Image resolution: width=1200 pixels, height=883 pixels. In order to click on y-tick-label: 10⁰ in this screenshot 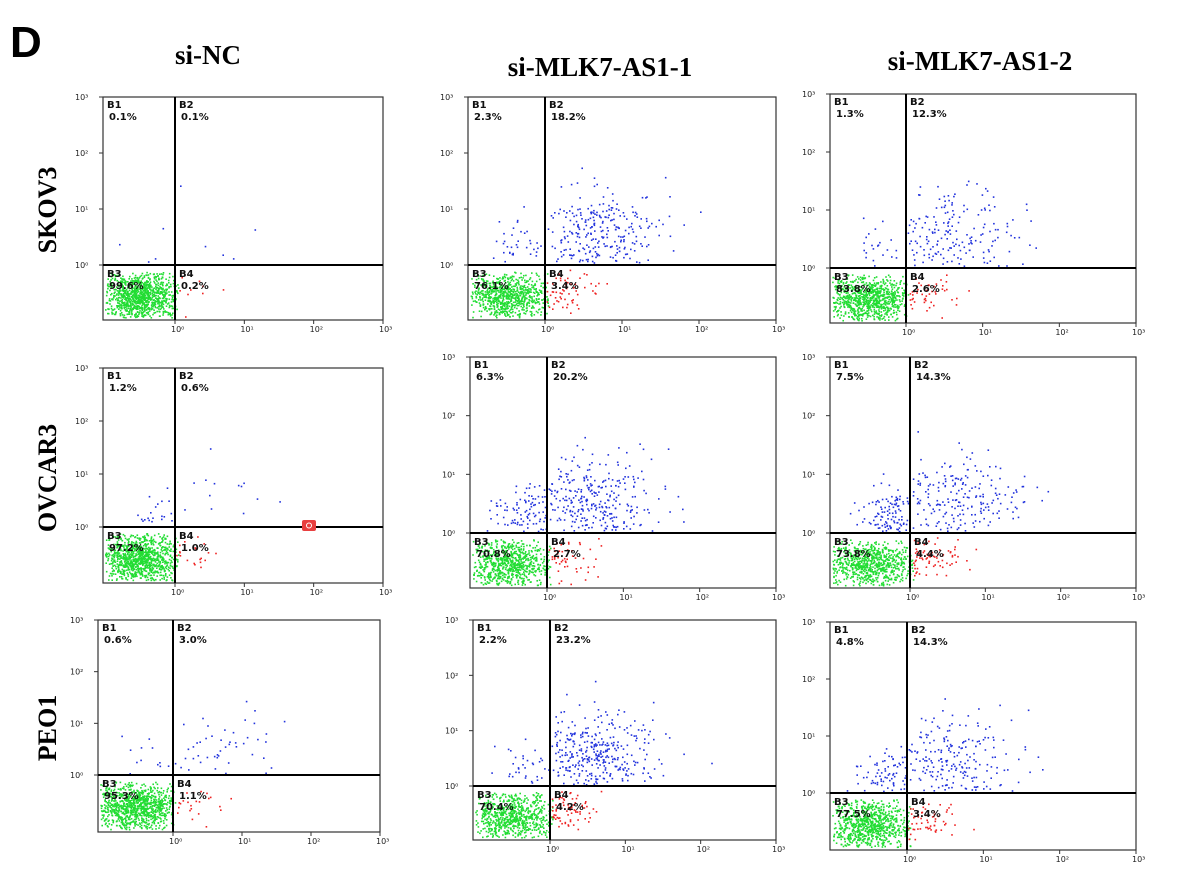, I will do `click(81, 265)`.